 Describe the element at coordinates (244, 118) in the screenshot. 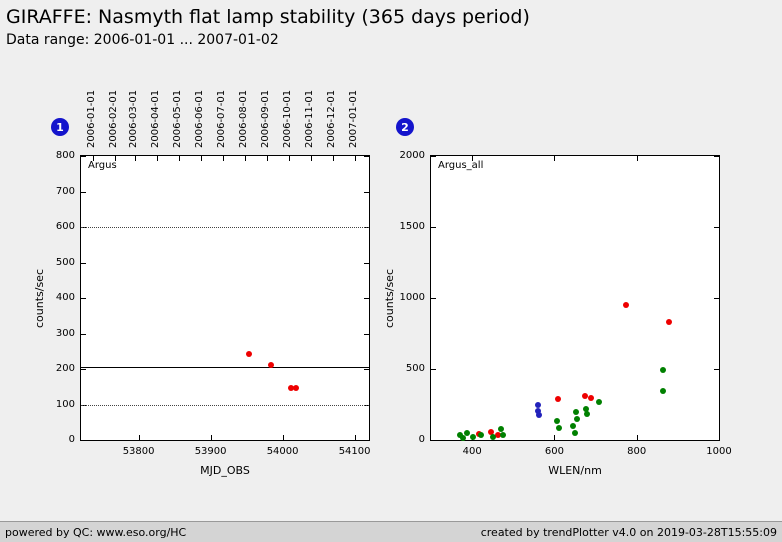

I see `date-tick-label: 2006-08-01` at that location.